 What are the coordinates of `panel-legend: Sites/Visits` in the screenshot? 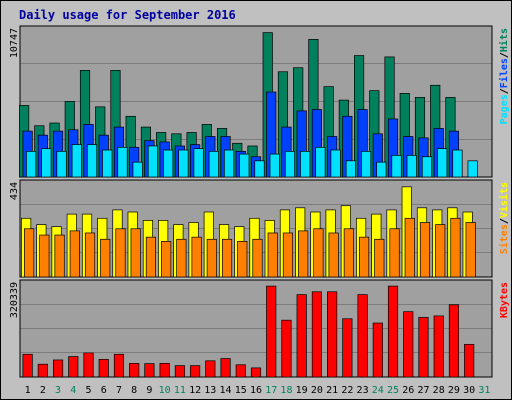 It's located at (504, 218).